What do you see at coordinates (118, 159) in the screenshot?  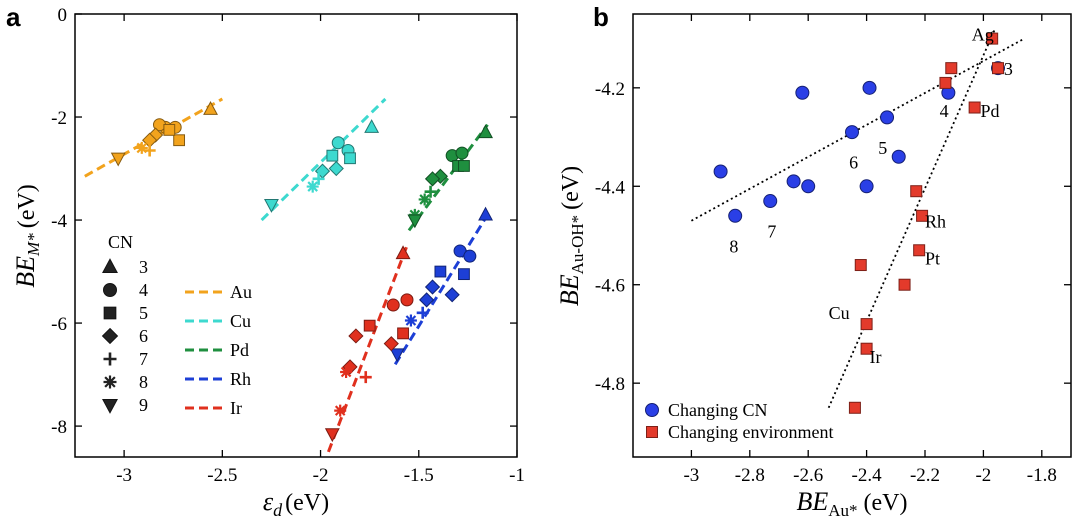 I see `point-au-triangle-down` at bounding box center [118, 159].